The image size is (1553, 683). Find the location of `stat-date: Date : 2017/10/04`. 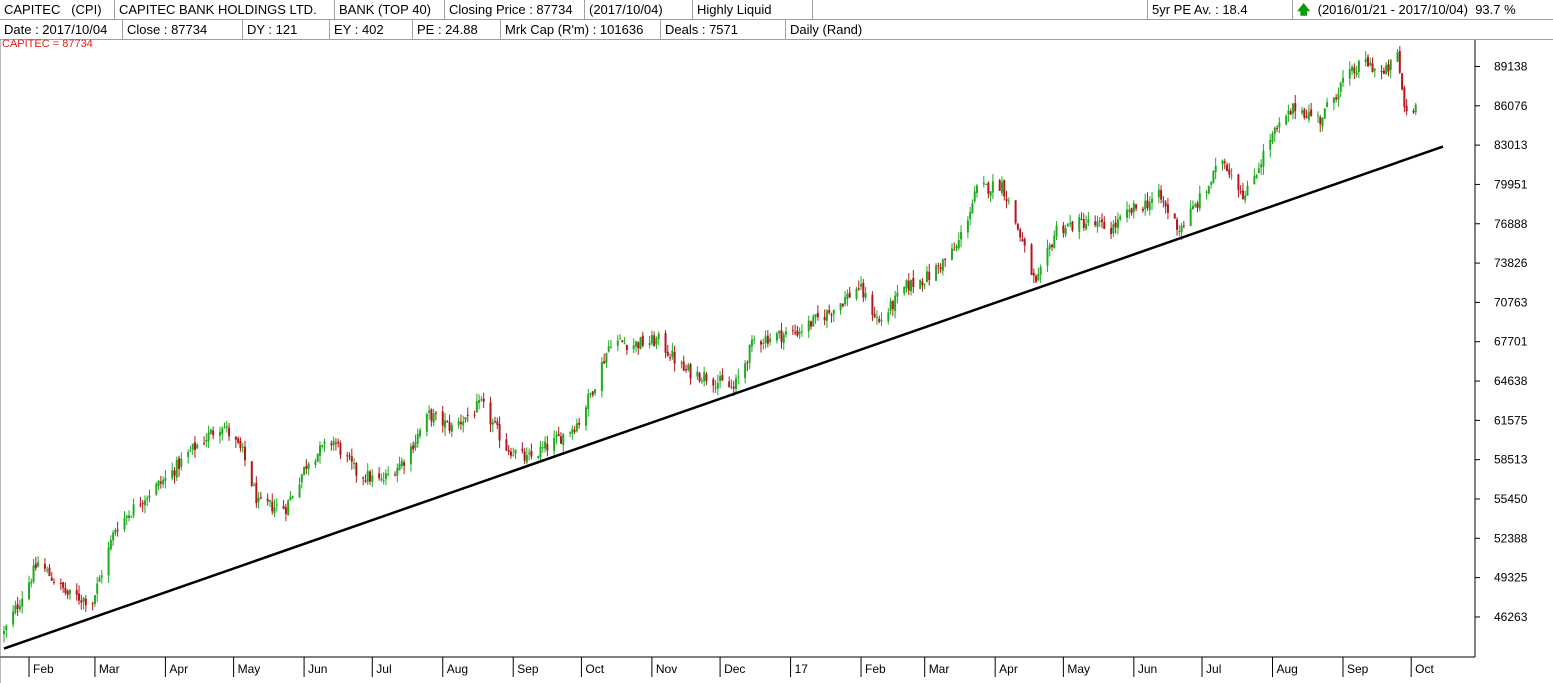

stat-date: Date : 2017/10/04 is located at coordinates (61, 29).